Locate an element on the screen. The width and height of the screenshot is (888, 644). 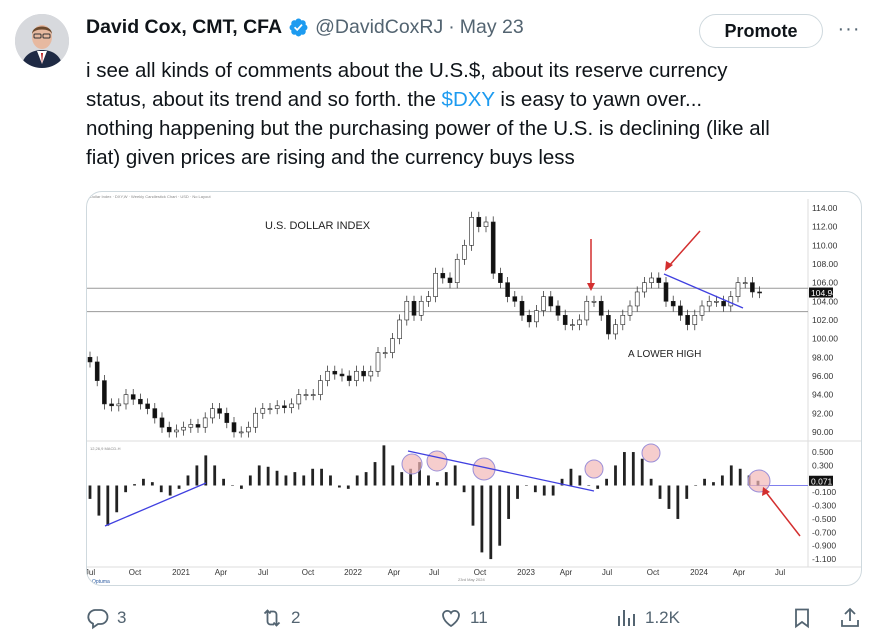
author-name: David Cox, CMT, CFA is located at coordinates (184, 27).